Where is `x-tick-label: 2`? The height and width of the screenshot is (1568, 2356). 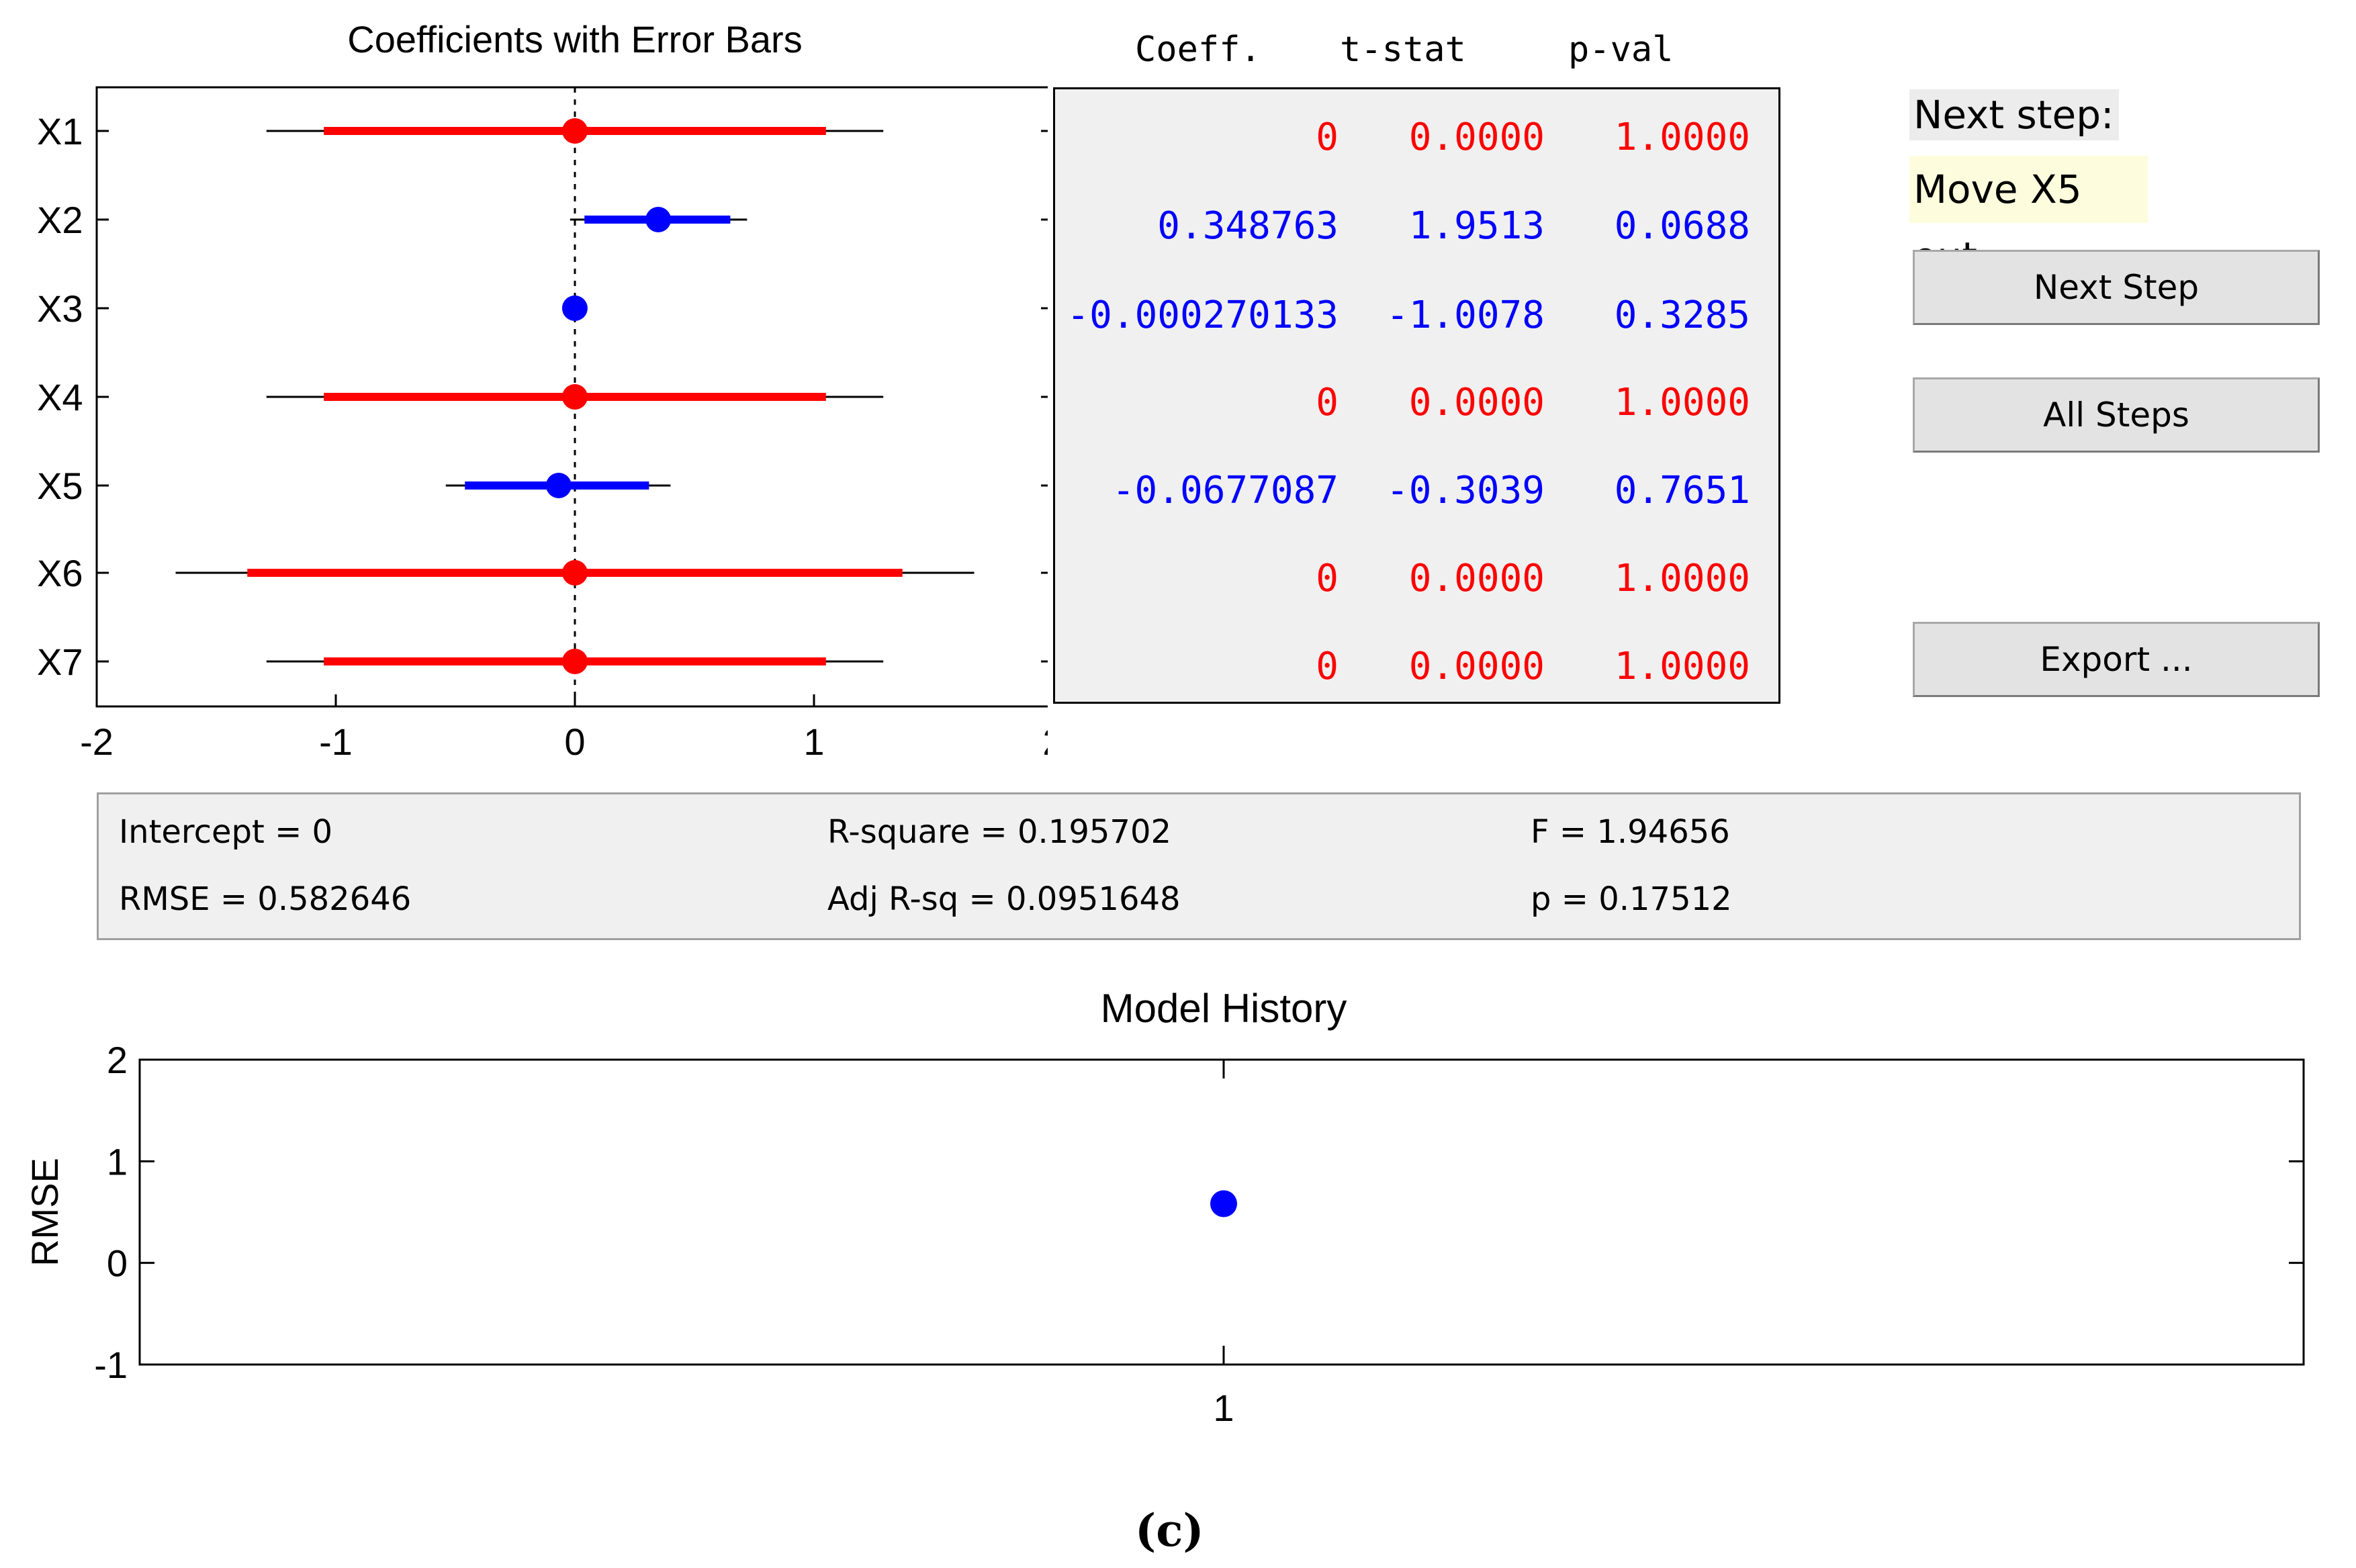 x-tick-label: 2 is located at coordinates (1045, 742).